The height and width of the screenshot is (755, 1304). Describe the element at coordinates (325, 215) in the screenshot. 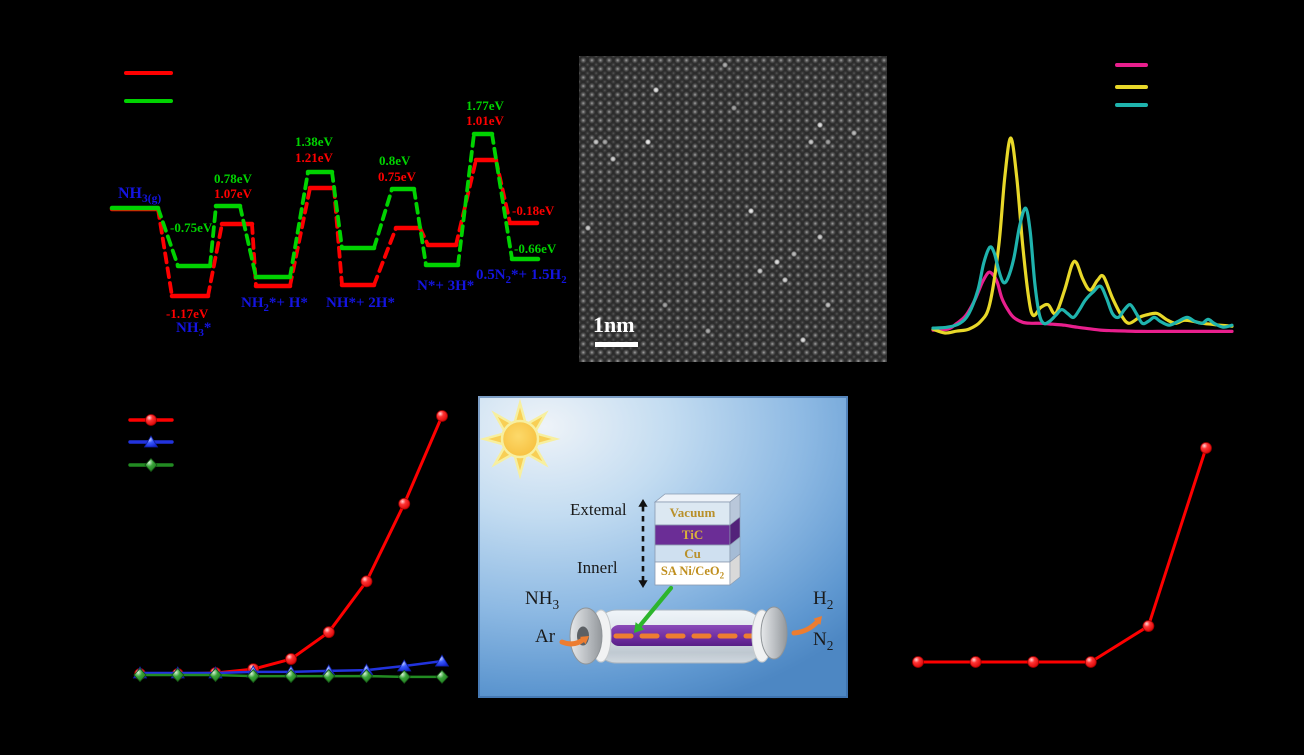

I see `energy-diagram-svg` at that location.